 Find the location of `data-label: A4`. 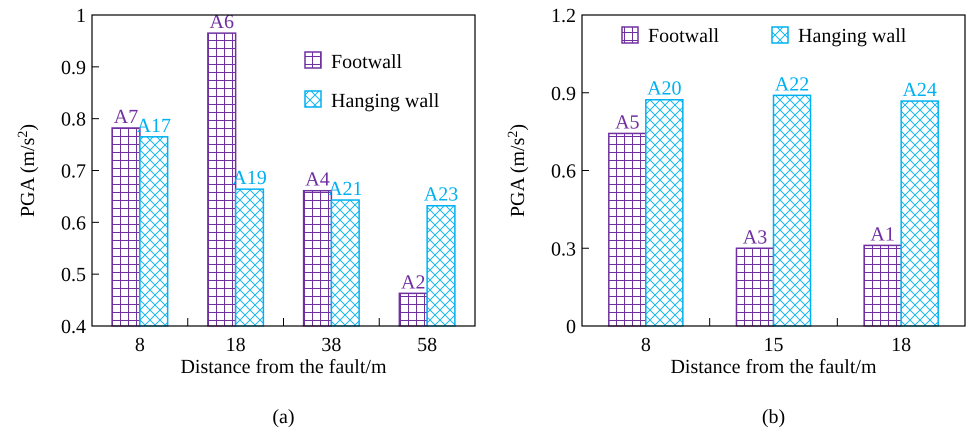

data-label: A4 is located at coordinates (317, 179).